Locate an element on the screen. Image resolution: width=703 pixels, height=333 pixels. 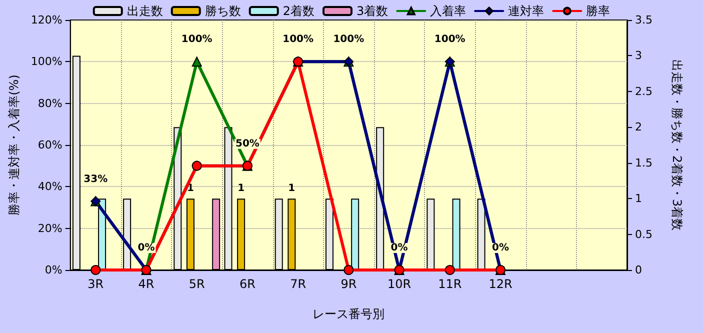
y2-tick-label: 1 is located at coordinates (638, 199).